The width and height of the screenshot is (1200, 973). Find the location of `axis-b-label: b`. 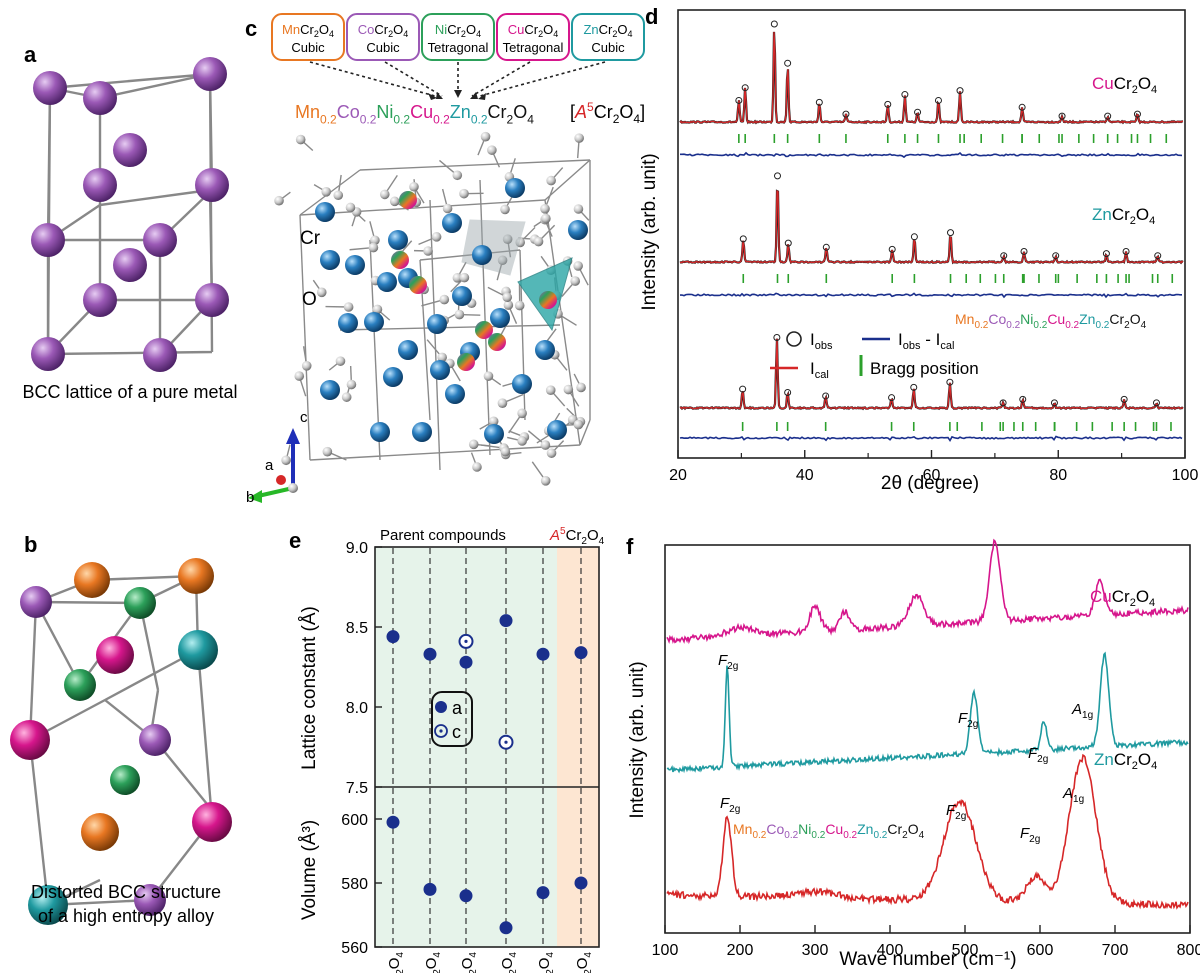

axis-b-label: b is located at coordinates (250, 497).